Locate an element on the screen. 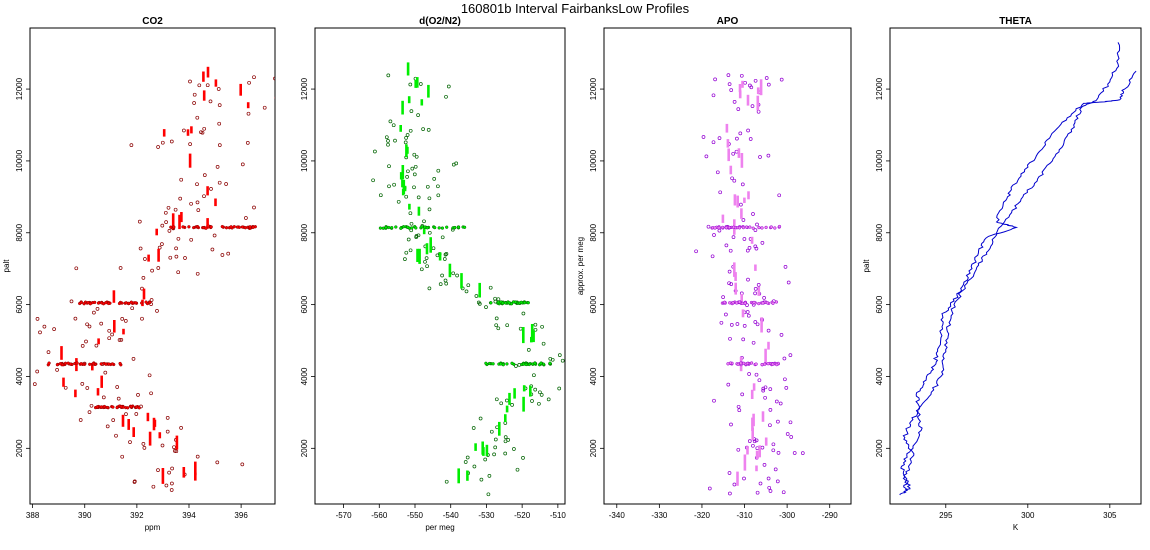 The image size is (1150, 550). x-axis-label: ppm is located at coordinates (153, 527).